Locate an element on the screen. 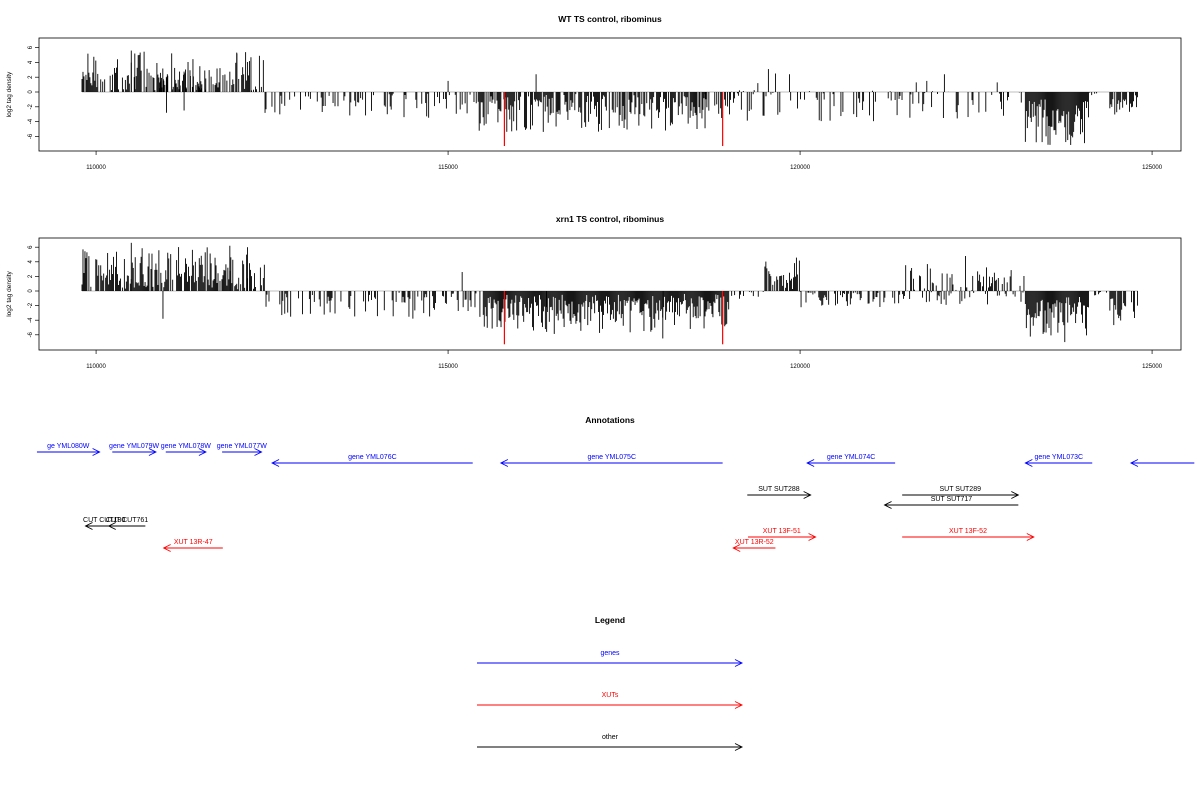  annotation-feature: gene YML073C is located at coordinates (1058, 460).